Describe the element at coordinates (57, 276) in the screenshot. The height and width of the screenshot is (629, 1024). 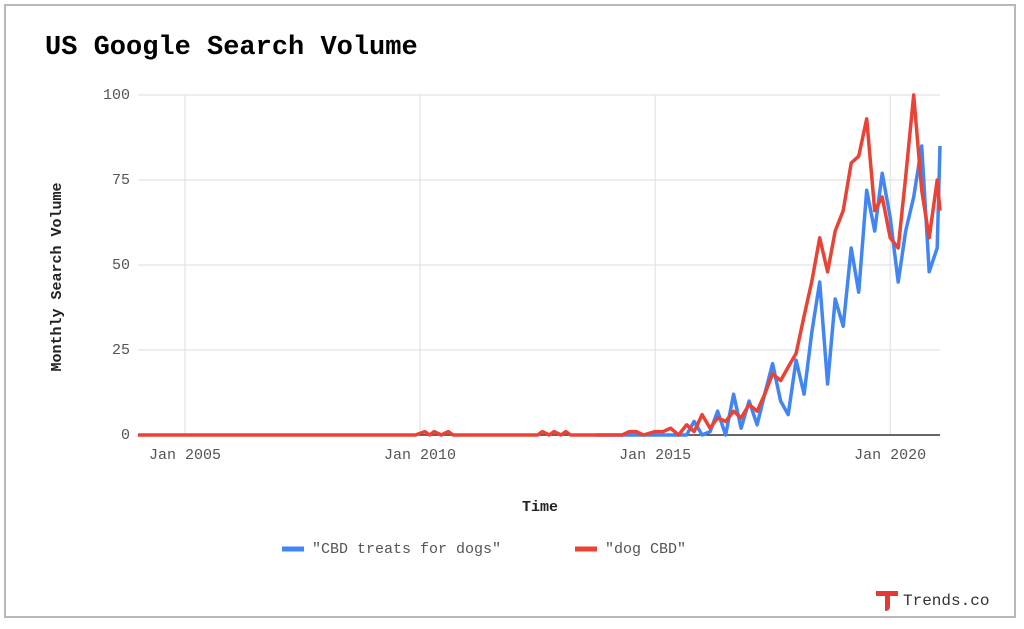
I see `y-axis-label: Monthly Search Volume` at that location.